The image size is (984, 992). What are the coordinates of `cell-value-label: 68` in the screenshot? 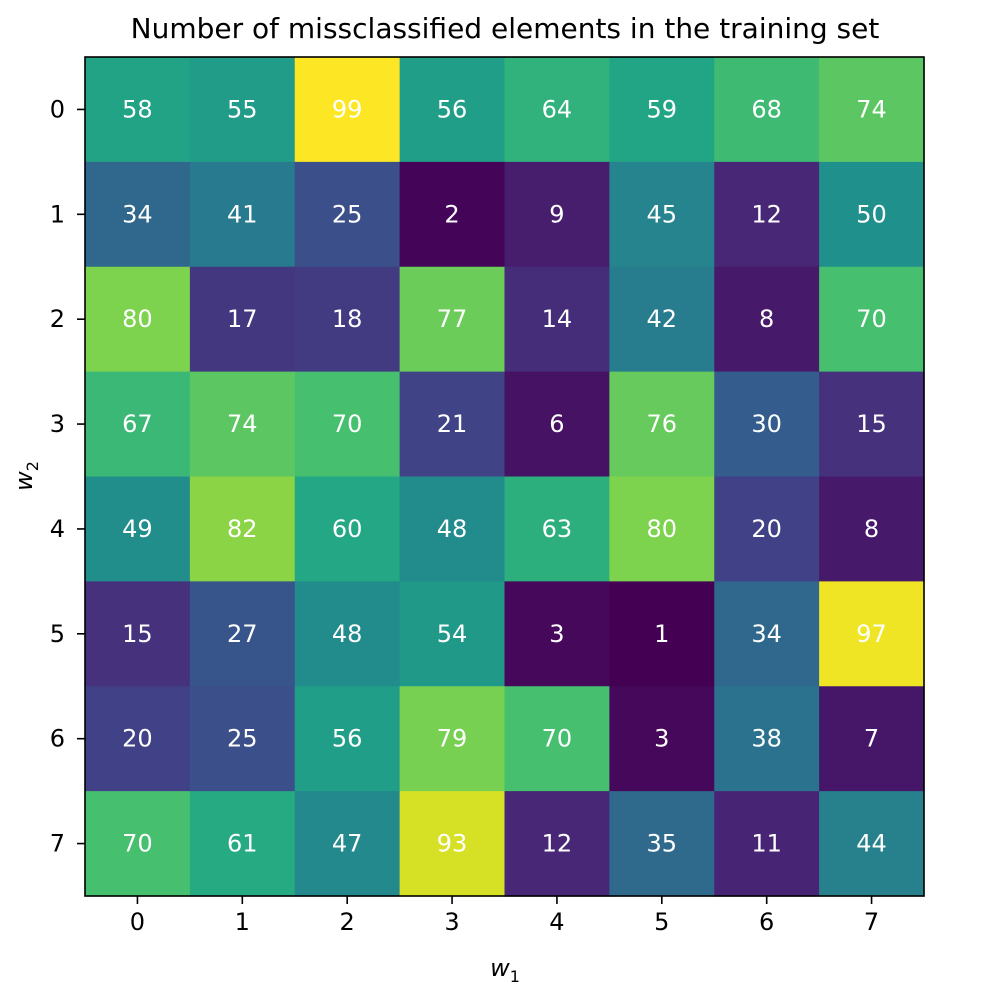 It's located at (766, 109).